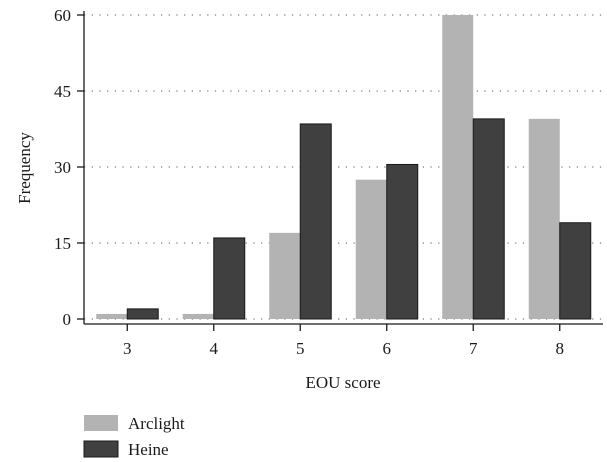 The width and height of the screenshot is (607, 462). Describe the element at coordinates (62, 91) in the screenshot. I see `y-tick-label-45: 45` at that location.